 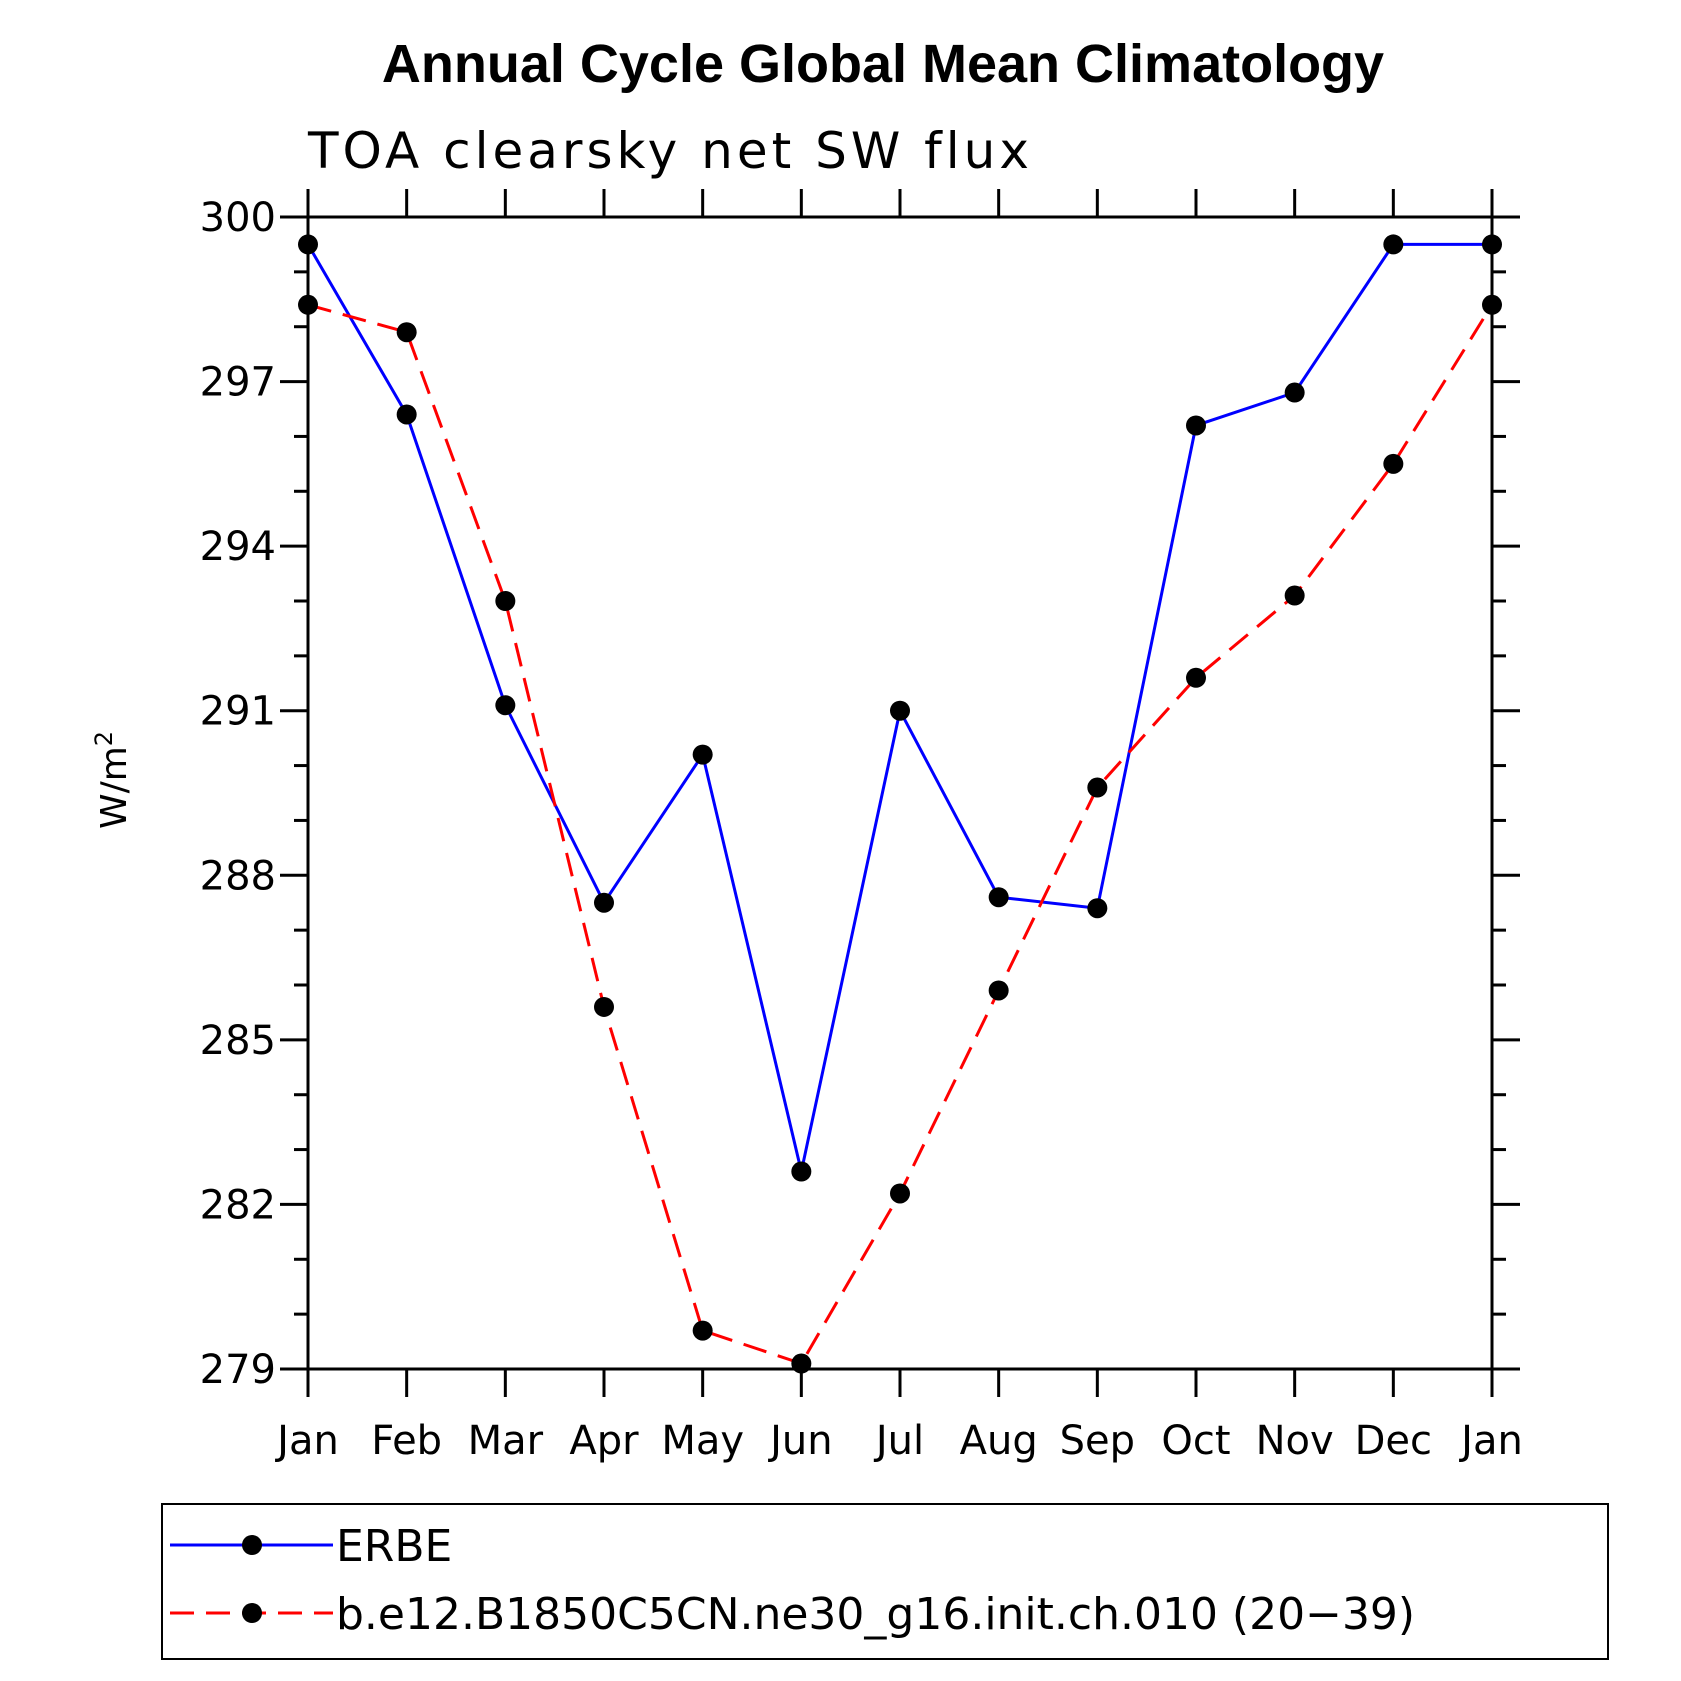 What do you see at coordinates (670, 151) in the screenshot?
I see `chart-subtitle: TOA clearsky net SW flux` at bounding box center [670, 151].